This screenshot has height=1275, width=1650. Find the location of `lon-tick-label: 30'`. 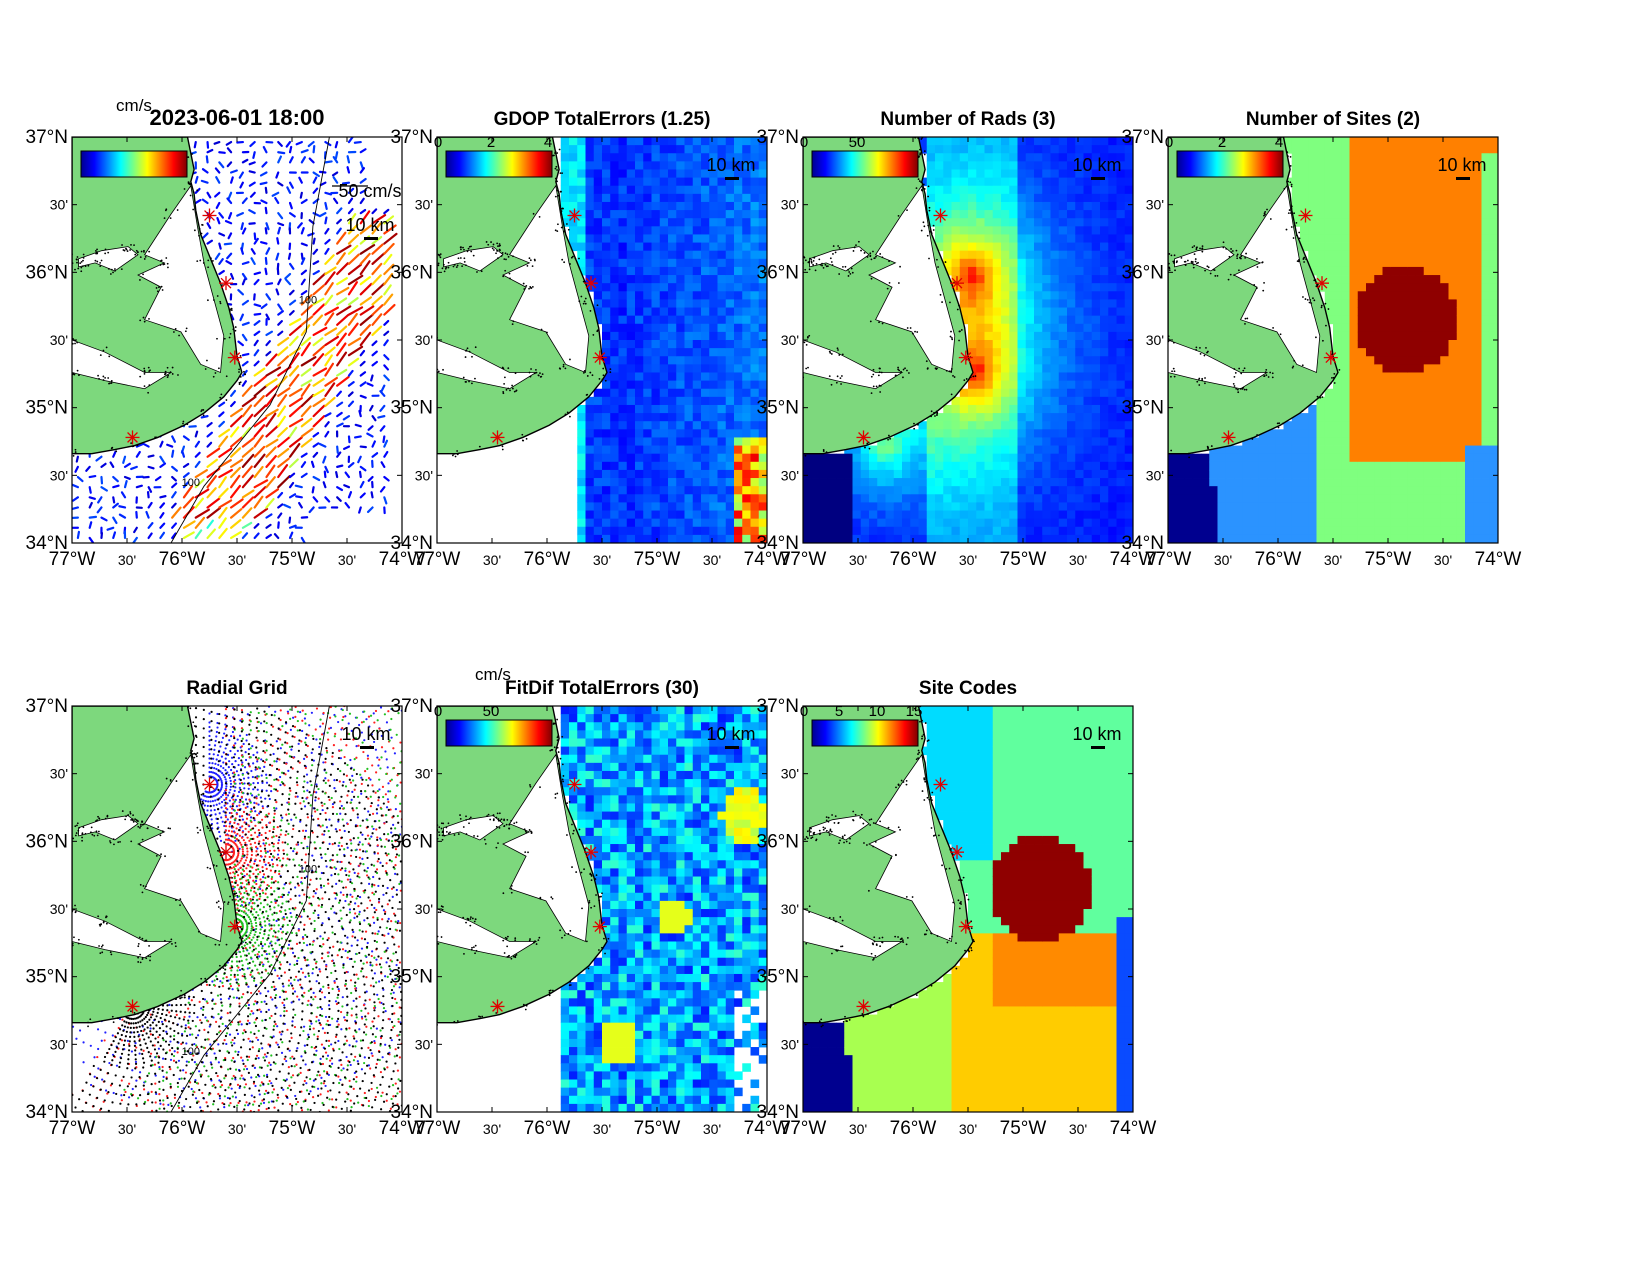

lon-tick-label: 30' is located at coordinates (1223, 560).